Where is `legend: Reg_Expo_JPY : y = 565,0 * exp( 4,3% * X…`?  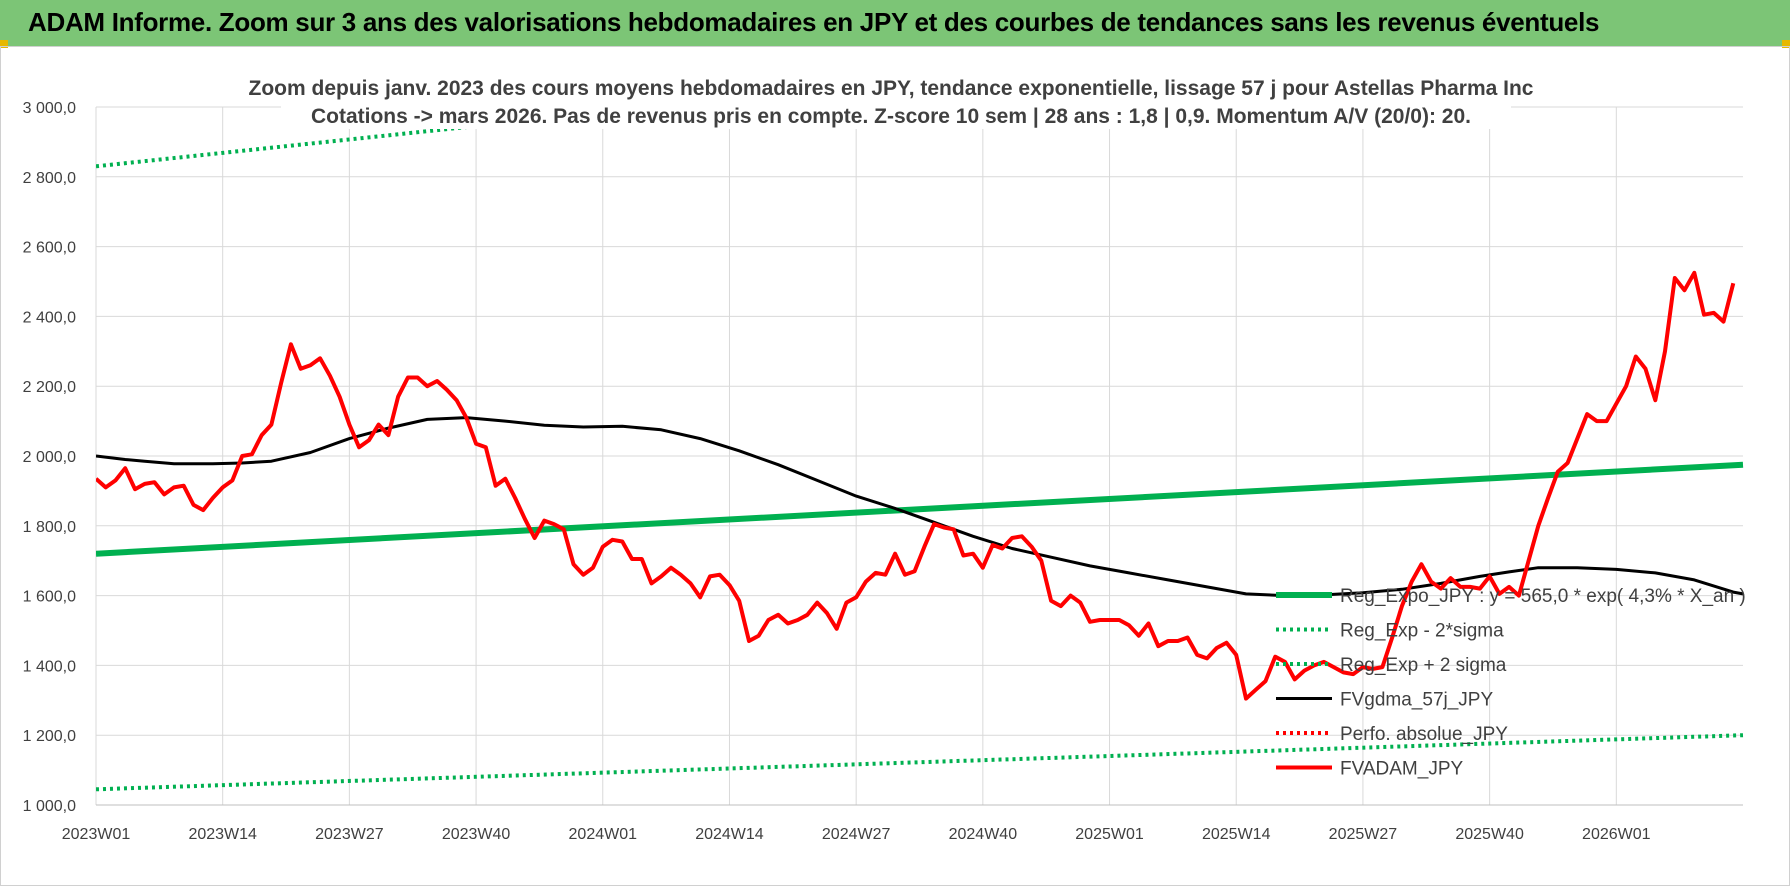
legend: Reg_Expo_JPY : y = 565,0 * exp( 4,3% * X… is located at coordinates (1511, 683).